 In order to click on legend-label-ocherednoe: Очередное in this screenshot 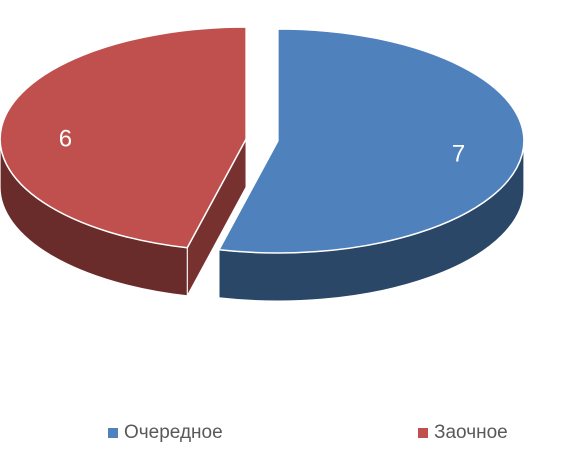, I will do `click(173, 432)`.